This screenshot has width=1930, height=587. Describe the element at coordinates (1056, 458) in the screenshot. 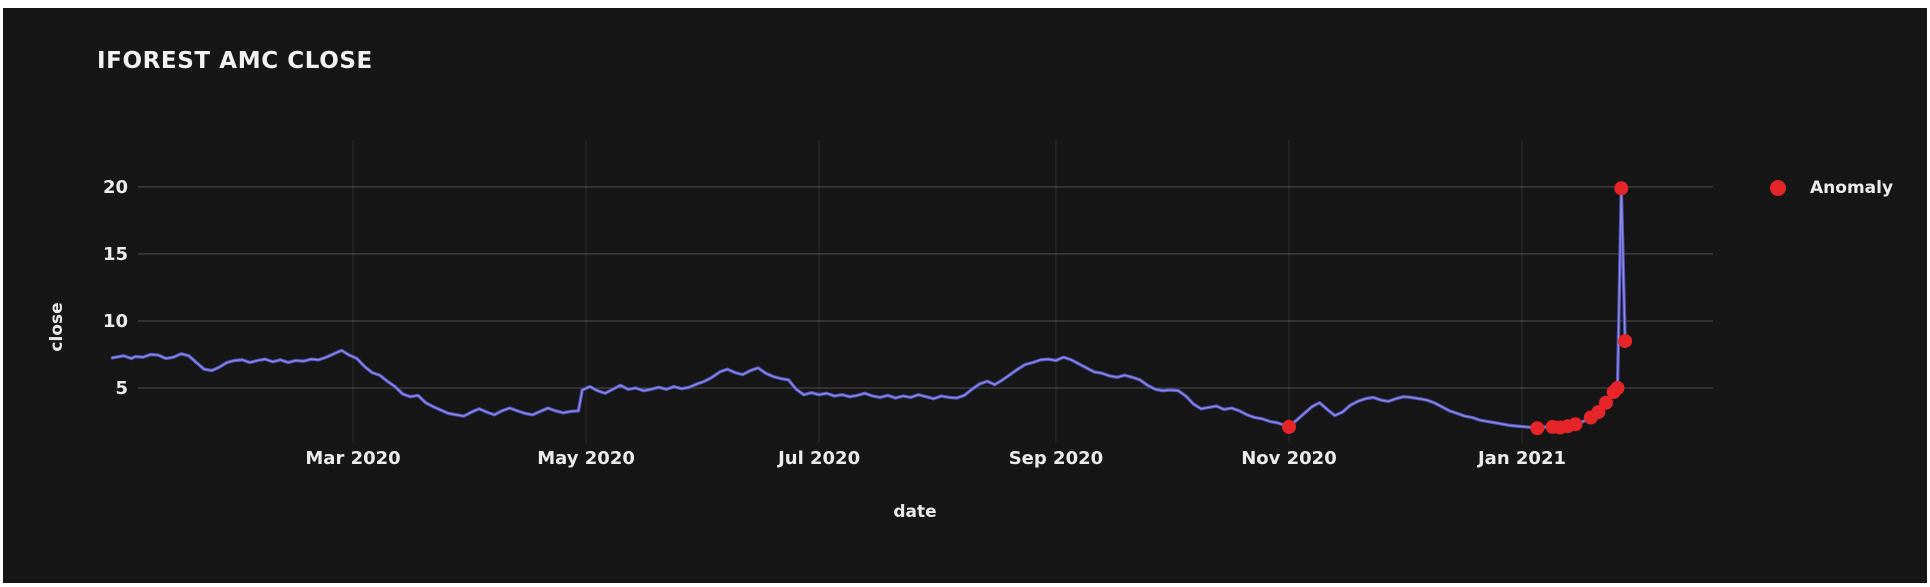

I see `x-tick-label: Sep 2020` at that location.